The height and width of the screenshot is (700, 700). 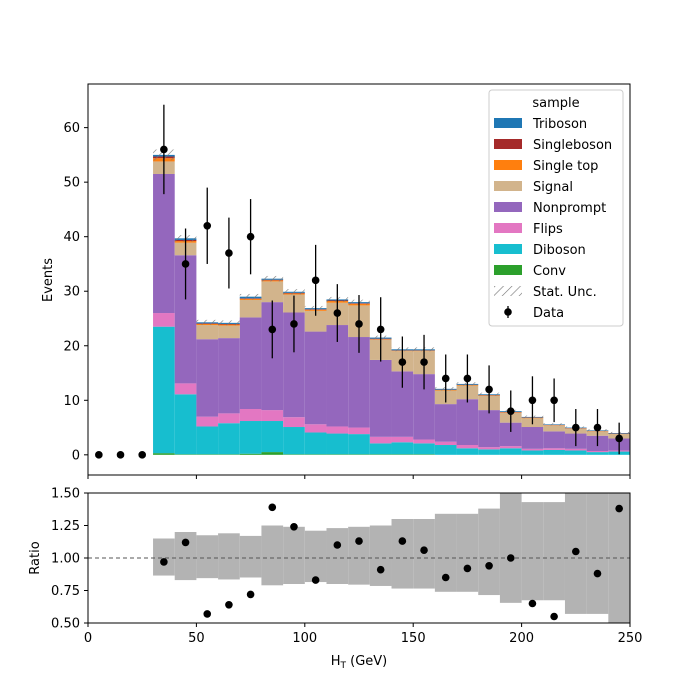 I want to click on legend-item-singleboson: Singleboson, so click(x=553, y=145).